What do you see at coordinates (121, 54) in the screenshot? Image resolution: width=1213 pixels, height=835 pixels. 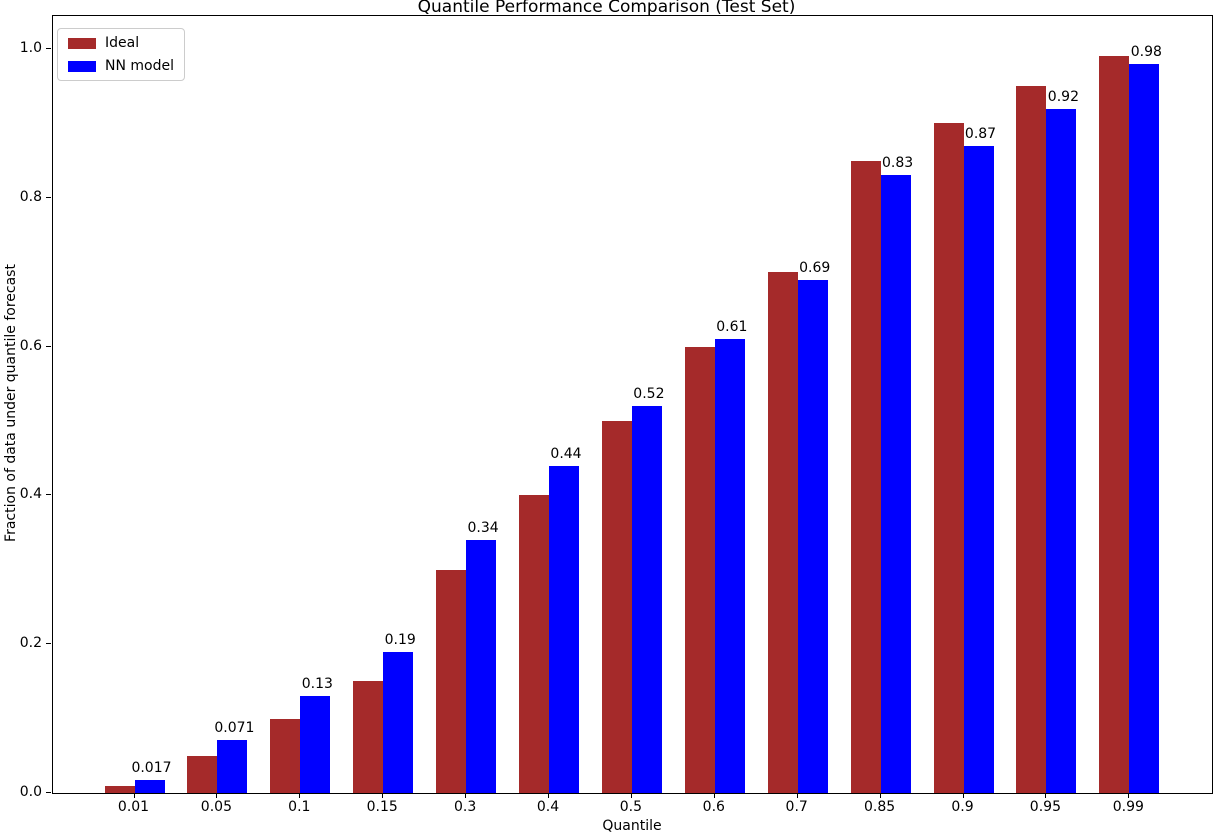 I see `legend: Ideal NN model` at bounding box center [121, 54].